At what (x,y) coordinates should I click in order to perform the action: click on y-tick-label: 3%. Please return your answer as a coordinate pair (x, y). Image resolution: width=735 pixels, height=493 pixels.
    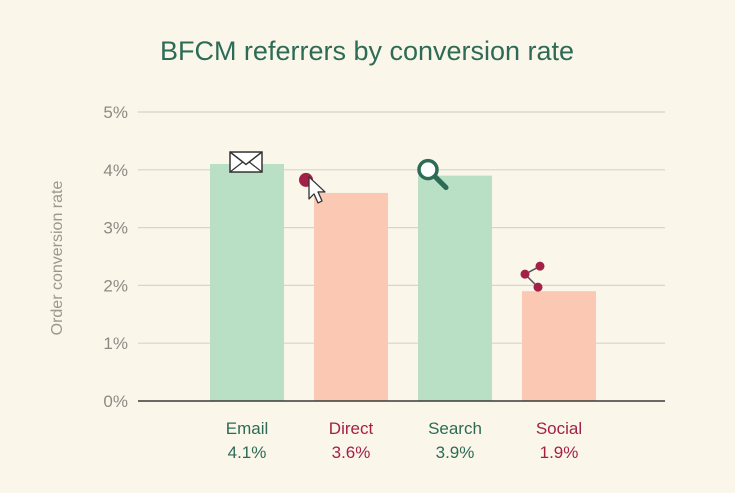
    Looking at the image, I should click on (115, 228).